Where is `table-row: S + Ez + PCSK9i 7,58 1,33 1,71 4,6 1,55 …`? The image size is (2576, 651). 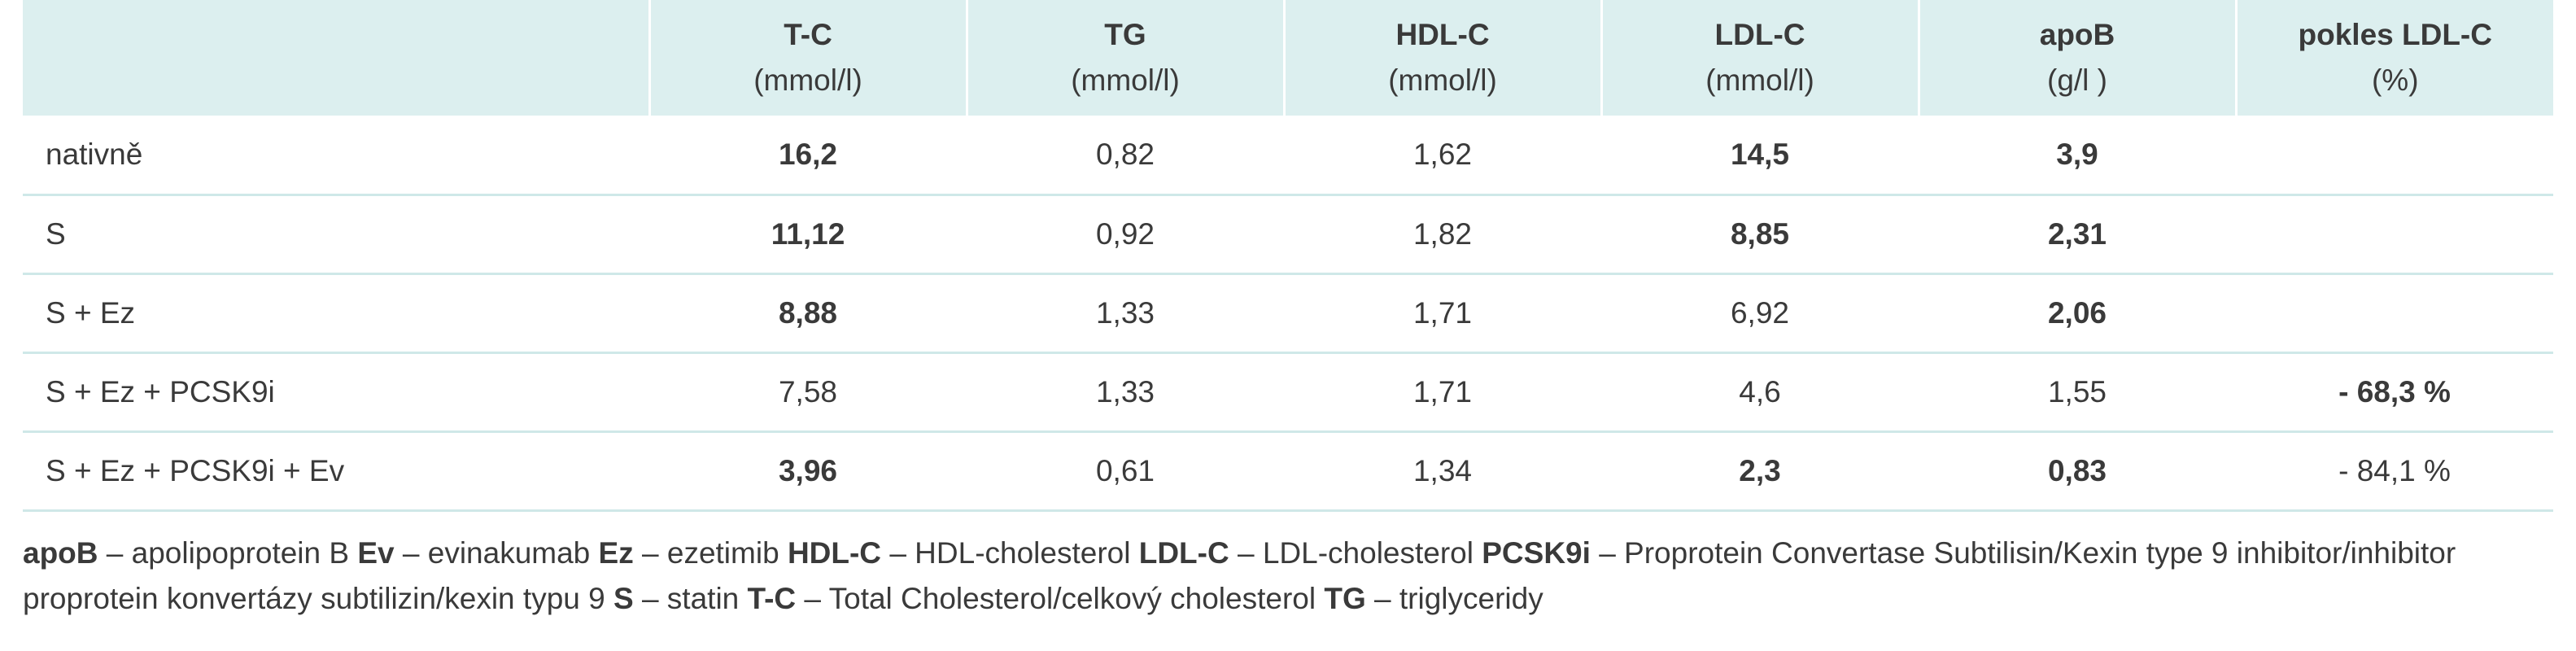 table-row: S + Ez + PCSK9i 7,58 1,33 1,71 4,6 1,55 … is located at coordinates (1288, 391).